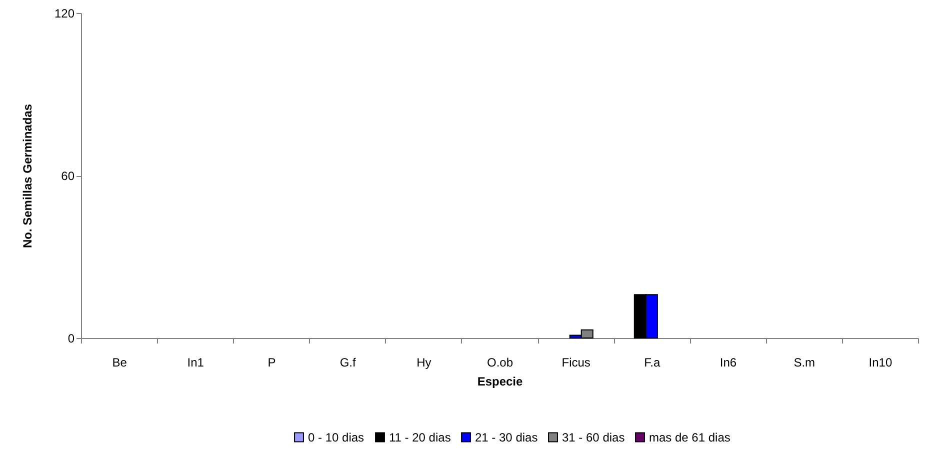  Describe the element at coordinates (506, 437) in the screenshot. I see `legend-label: 21 - 30 dias` at that location.